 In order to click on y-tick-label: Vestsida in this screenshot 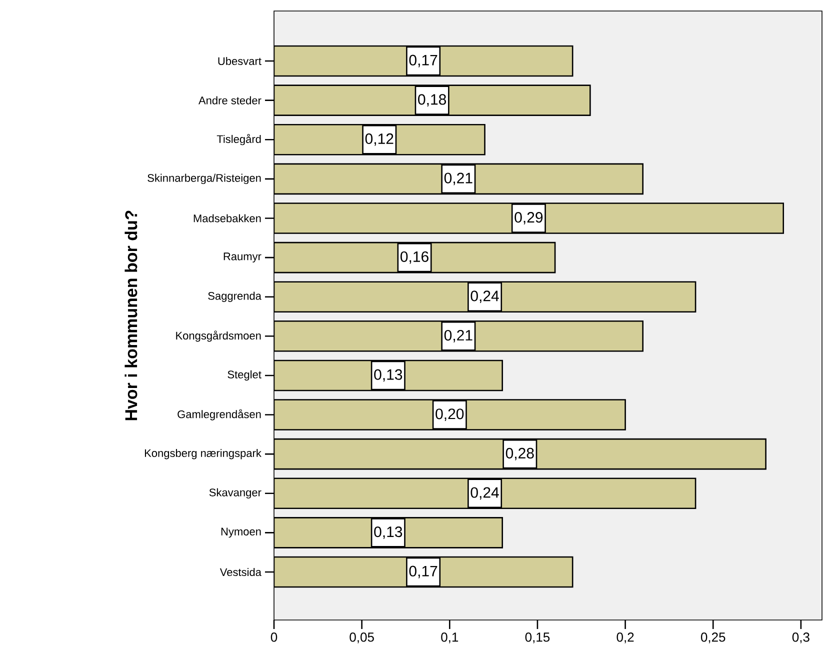, I will do `click(241, 572)`.